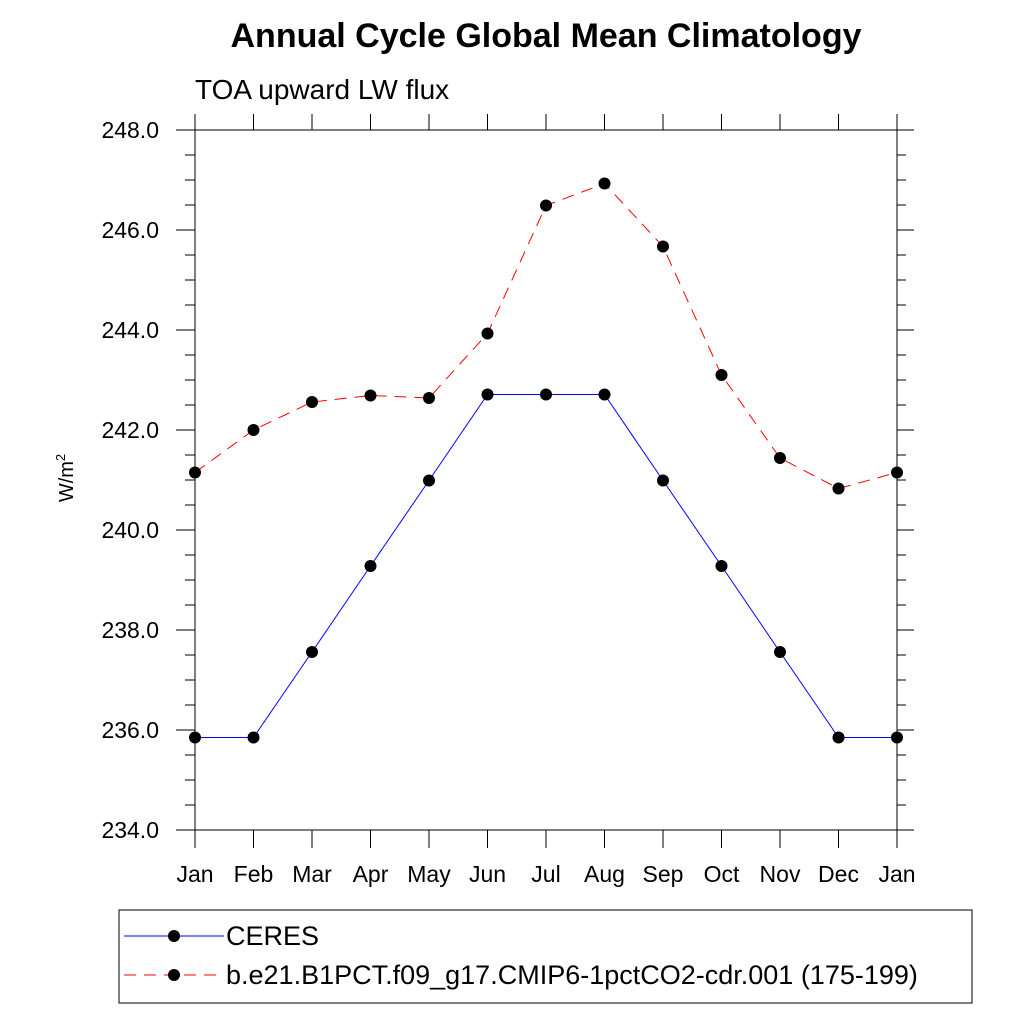 This screenshot has height=1024, width=1024. Describe the element at coordinates (67, 481) in the screenshot. I see `y-axis-label-main: W/m` at that location.